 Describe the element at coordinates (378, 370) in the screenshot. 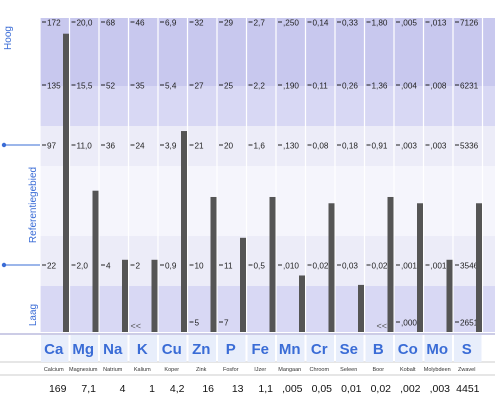

I see `element-name: Boor` at that location.